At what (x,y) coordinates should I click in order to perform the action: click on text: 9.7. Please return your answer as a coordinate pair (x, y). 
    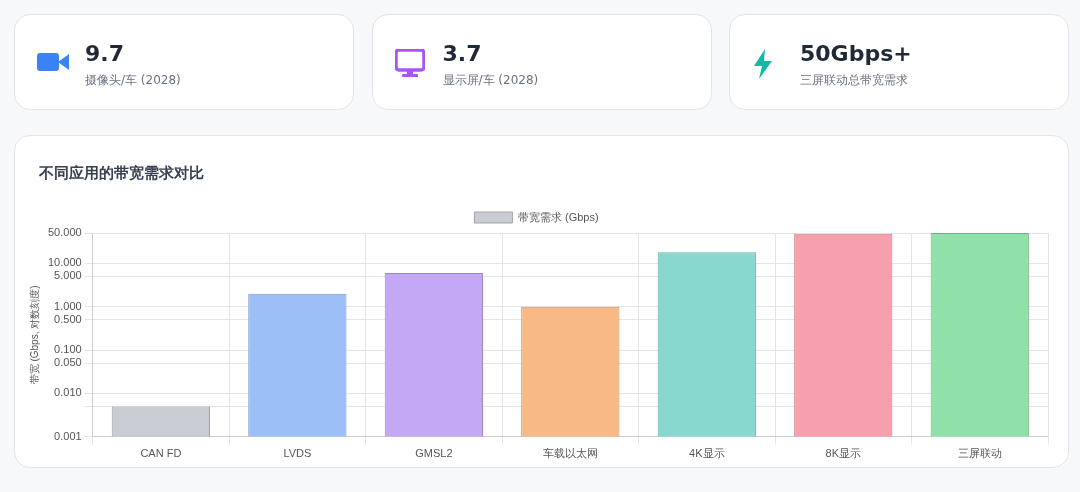
    Looking at the image, I should click on (104, 53).